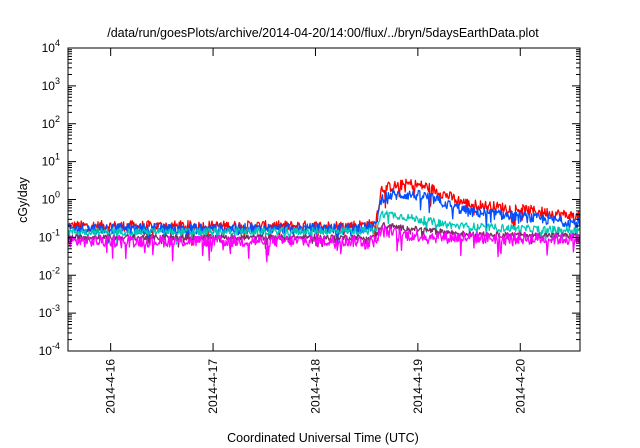 The width and height of the screenshot is (640, 448). Describe the element at coordinates (49, 273) in the screenshot. I see `y-tick-label: 10⁻²` at that location.